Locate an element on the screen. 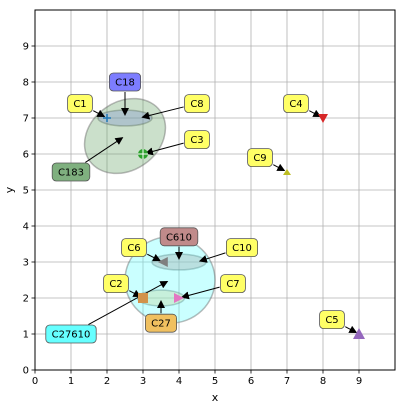  label-c10: C10 is located at coordinates (242, 248).